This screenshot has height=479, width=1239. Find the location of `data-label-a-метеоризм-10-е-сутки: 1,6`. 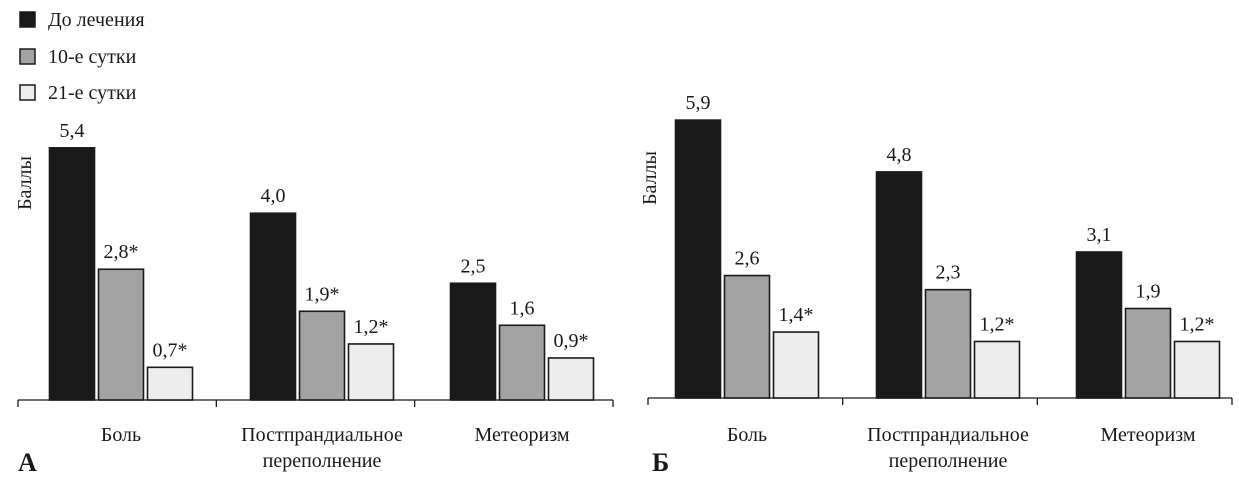

data-label-a-метеоризм-10-е-сутки: 1,6 is located at coordinates (522, 308).